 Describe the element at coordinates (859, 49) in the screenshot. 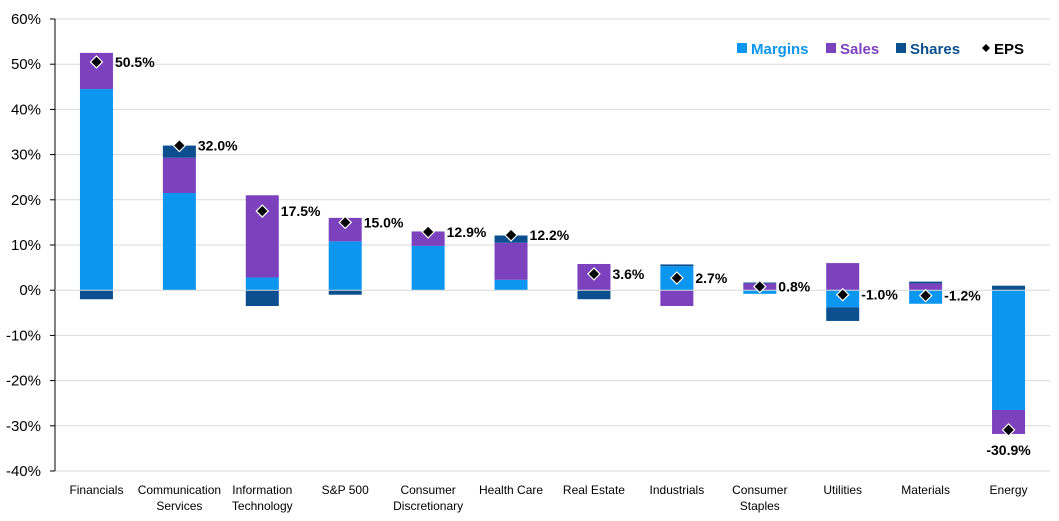

I see `legend-label-sales: Sales` at that location.